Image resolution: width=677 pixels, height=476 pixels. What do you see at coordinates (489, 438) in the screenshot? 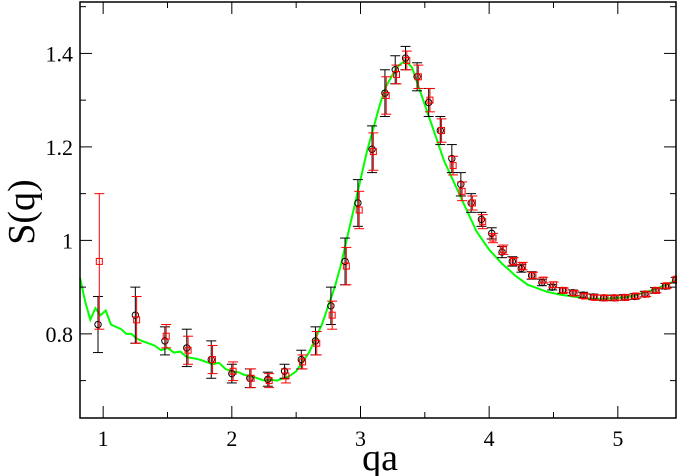
I see `x-tick-label: 4` at bounding box center [489, 438].